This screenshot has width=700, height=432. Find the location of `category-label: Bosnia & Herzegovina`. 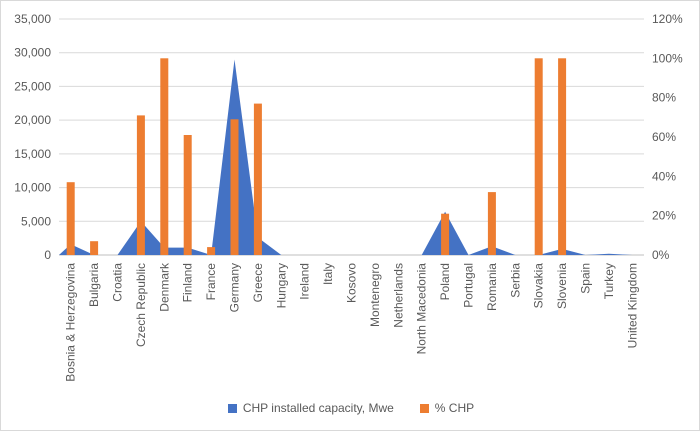

category-label: Bosnia & Herzegovina is located at coordinates (71, 322).